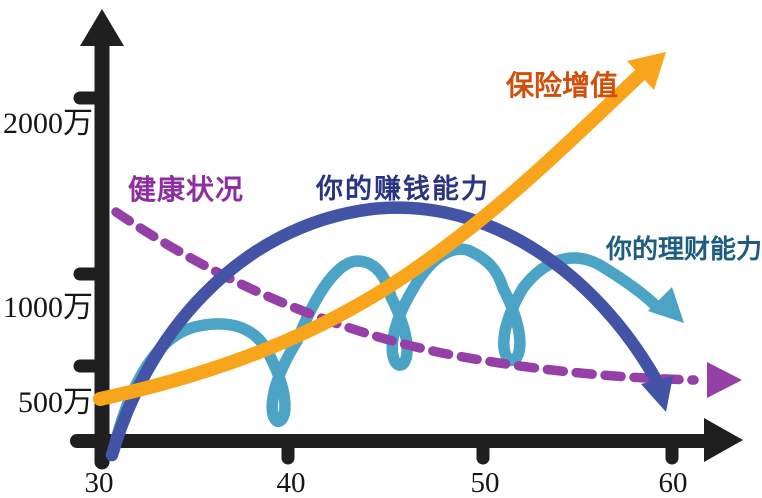  Describe the element at coordinates (99, 482) in the screenshot. I see `x-tick-label-30: 30` at that location.